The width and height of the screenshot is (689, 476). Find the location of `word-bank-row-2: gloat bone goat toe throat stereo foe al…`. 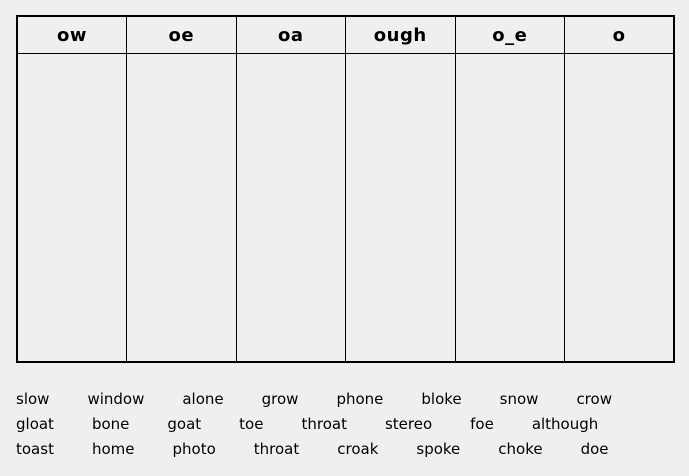

word-bank-row-2: gloat bone goat toe throat stereo foe al… is located at coordinates (346, 423).